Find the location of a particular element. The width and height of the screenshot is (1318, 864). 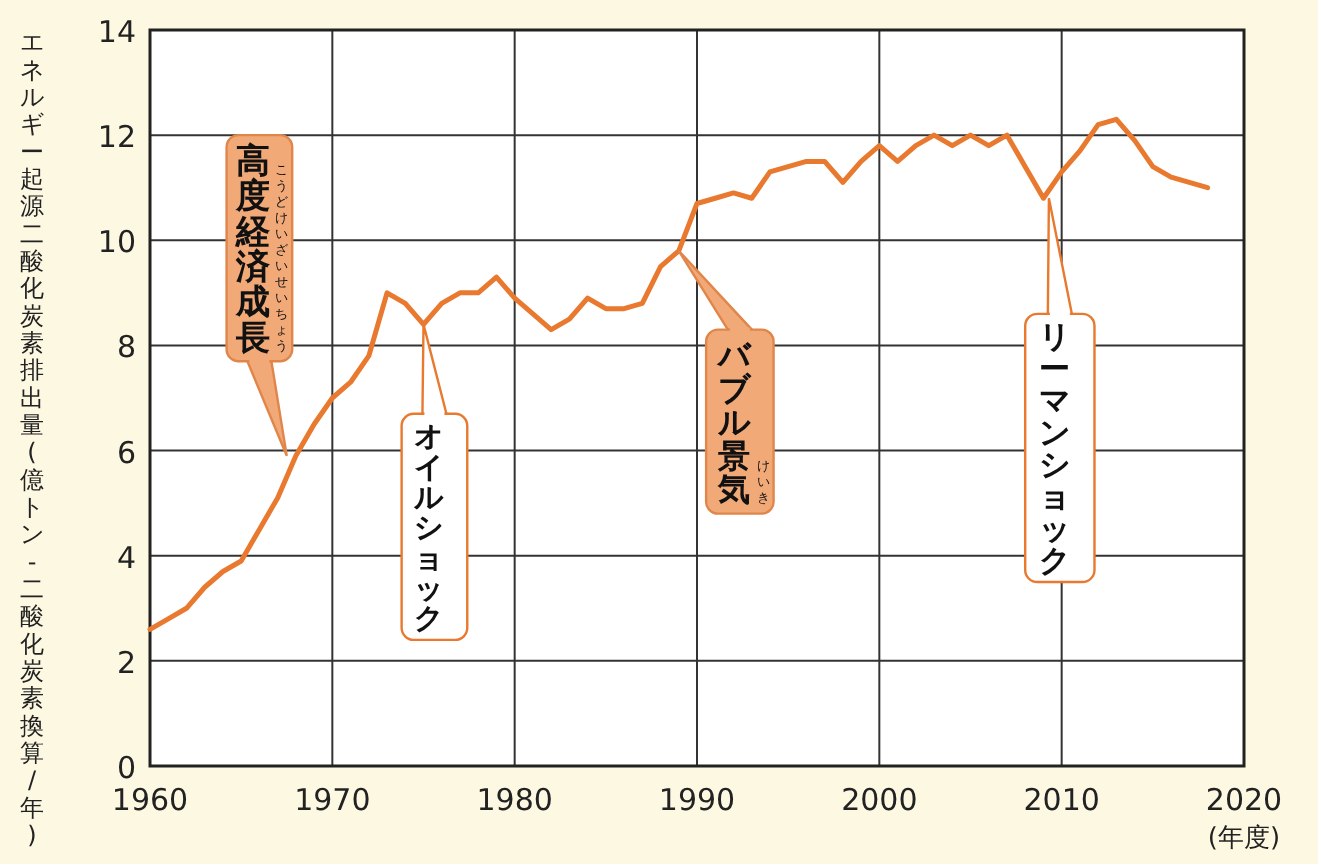

x-tick-label: 2000 is located at coordinates (879, 800).